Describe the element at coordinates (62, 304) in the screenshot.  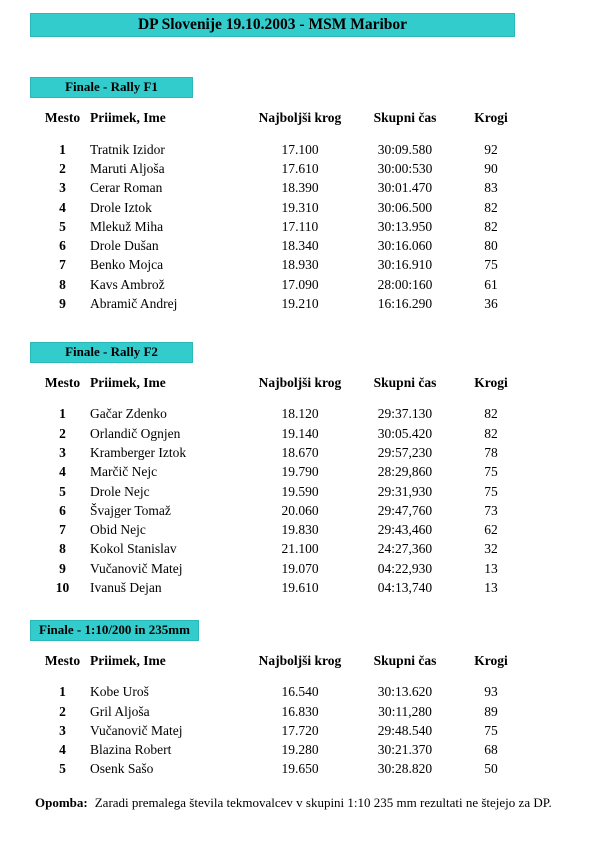
I see `cell-mesto: 9` at that location.